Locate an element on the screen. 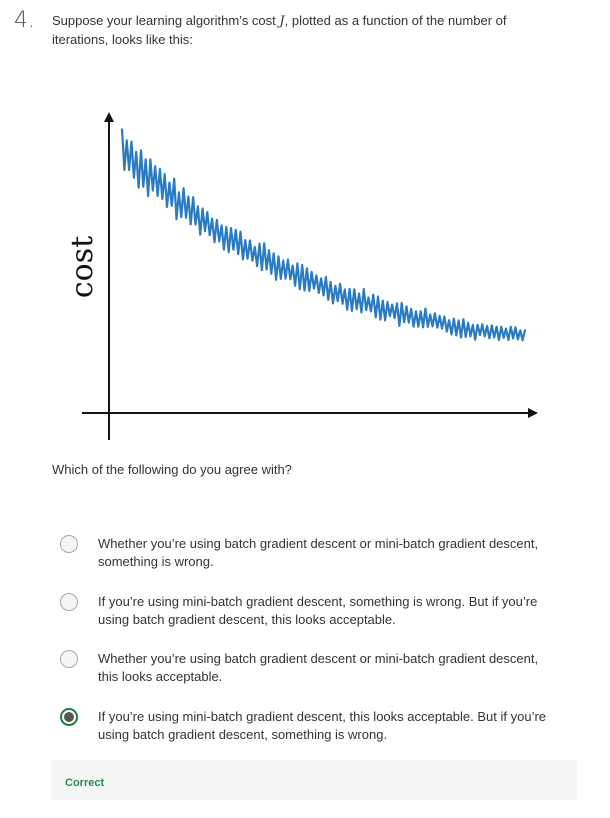 The image size is (610, 818). feedback-status: Correct is located at coordinates (85, 783).